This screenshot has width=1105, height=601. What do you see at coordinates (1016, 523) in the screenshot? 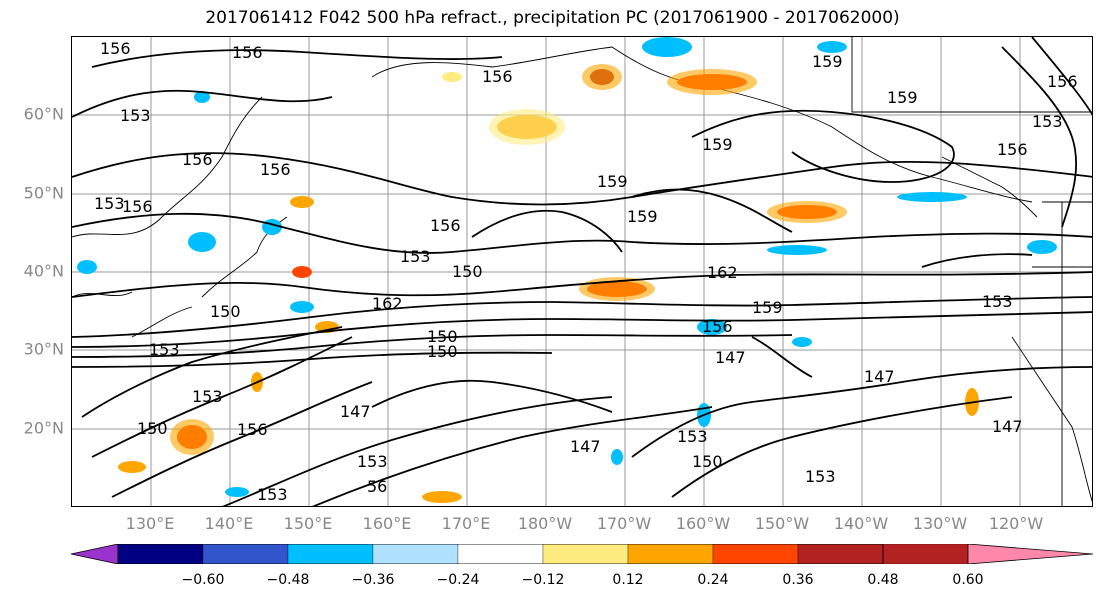
I see `lon-label: 120°W` at bounding box center [1016, 523].